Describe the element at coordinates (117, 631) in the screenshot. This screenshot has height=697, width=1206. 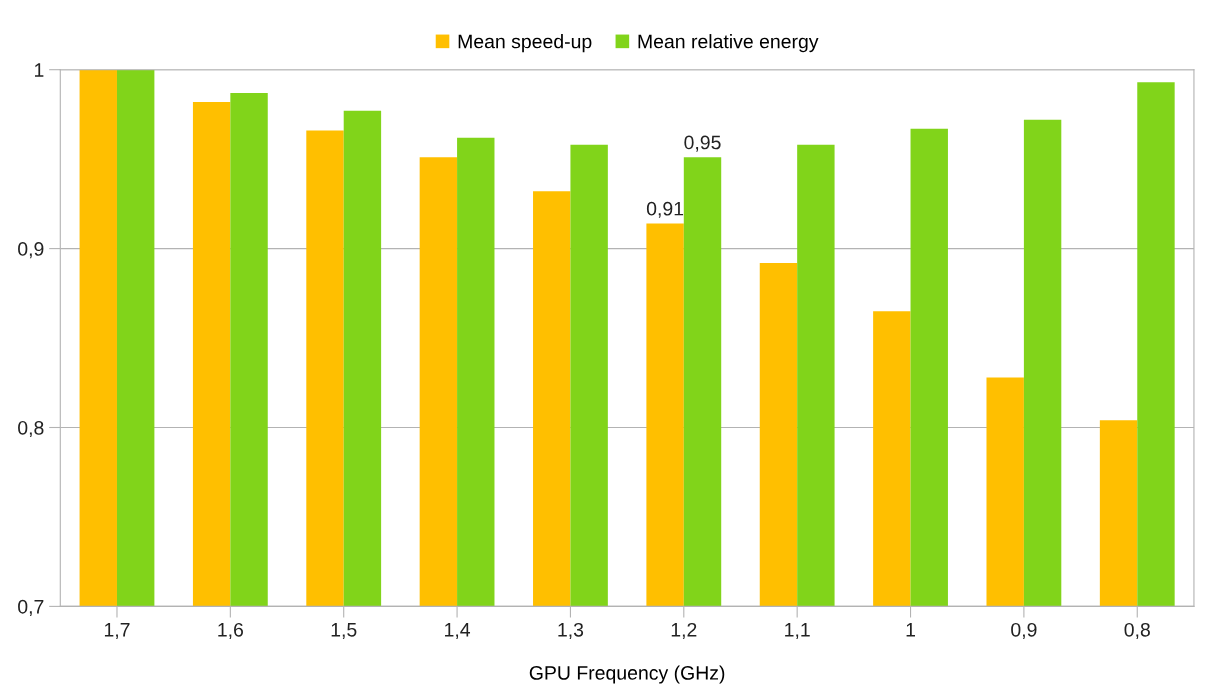
I see `x-tick-label: 1,7` at that location.